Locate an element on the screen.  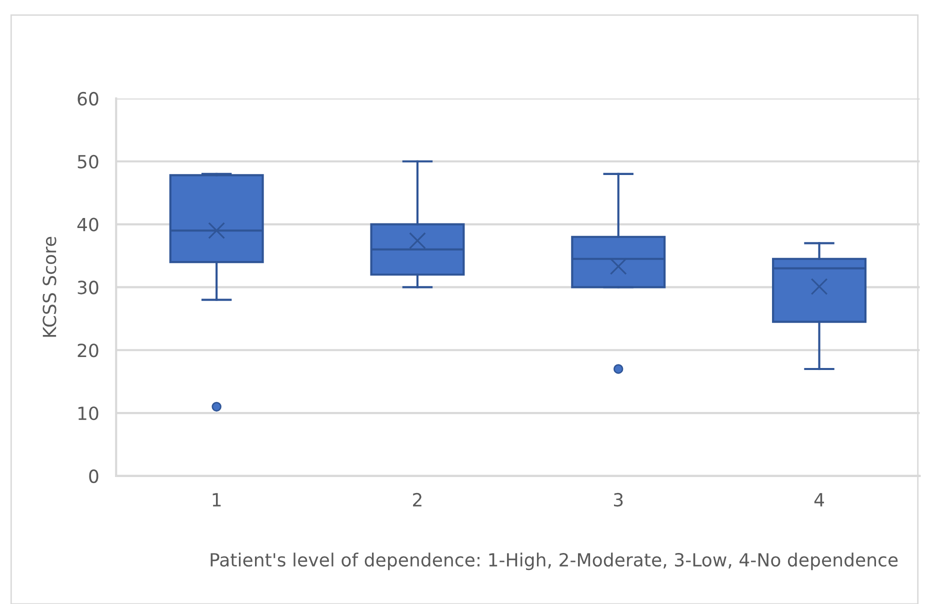
x-tick-label: 4 is located at coordinates (819, 499).